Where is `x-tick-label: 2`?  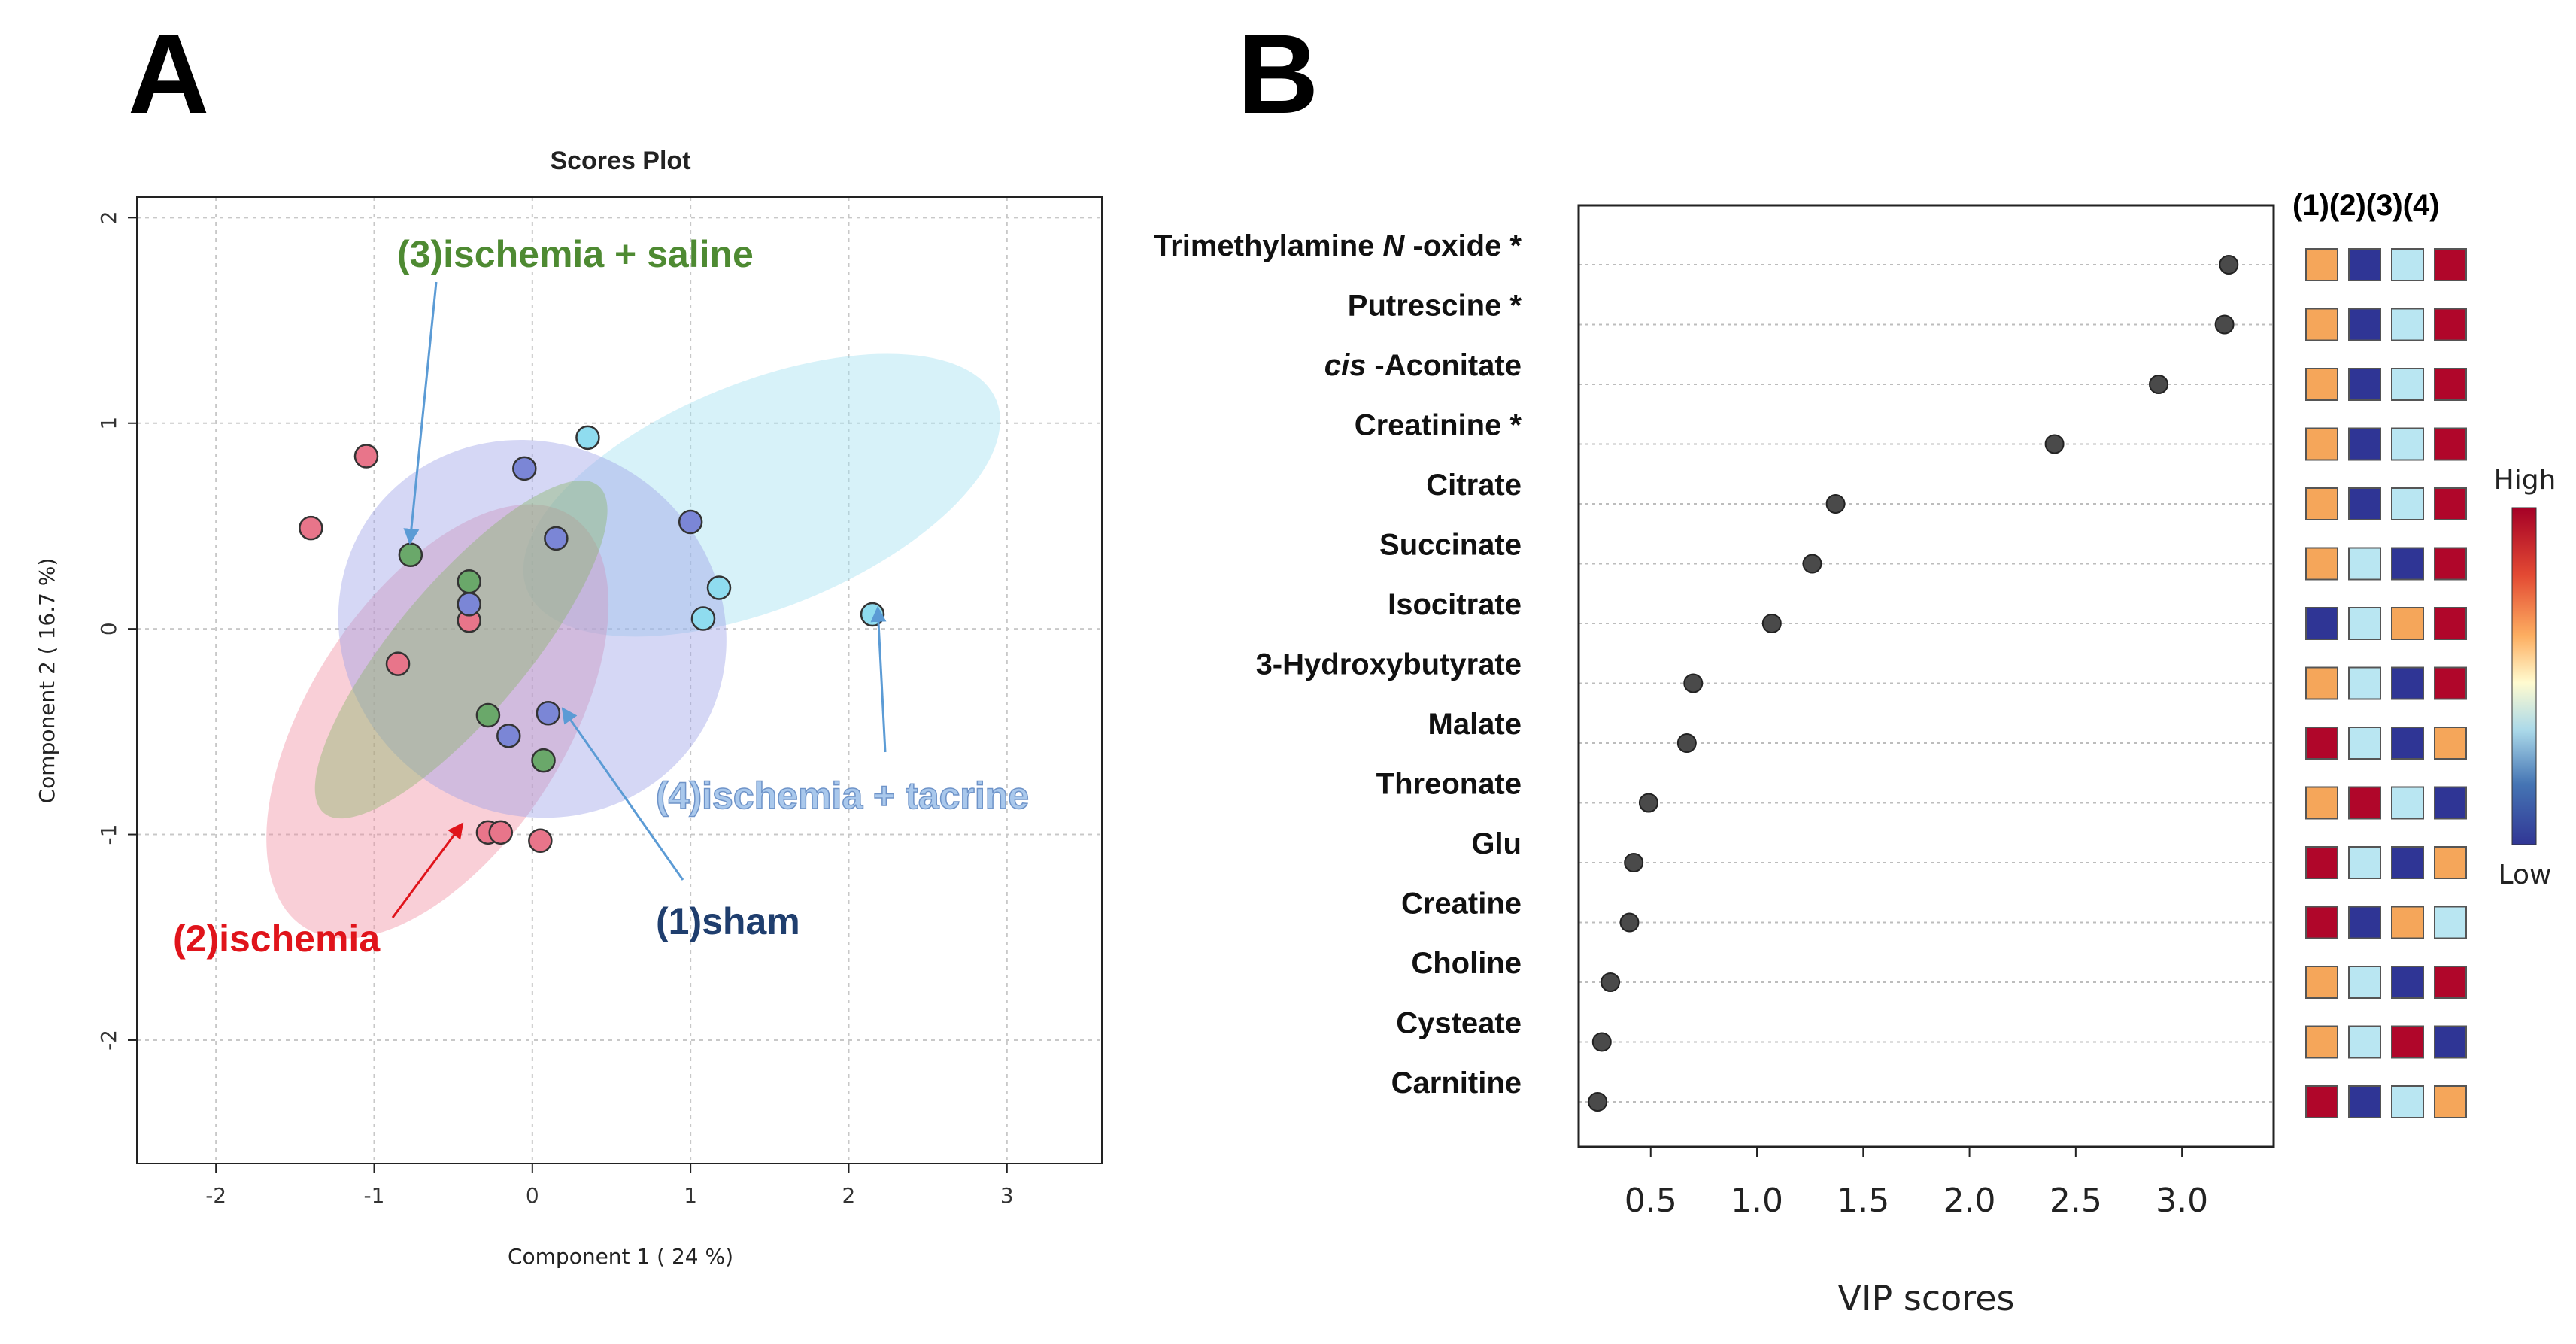 x-tick-label: 2 is located at coordinates (849, 1195).